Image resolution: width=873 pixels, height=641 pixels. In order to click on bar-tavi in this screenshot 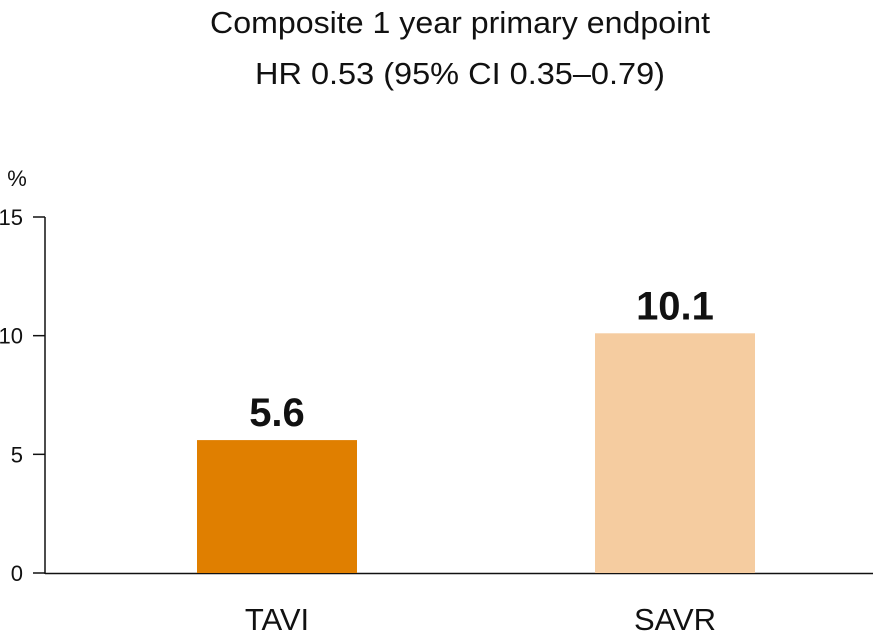, I will do `click(277, 506)`.